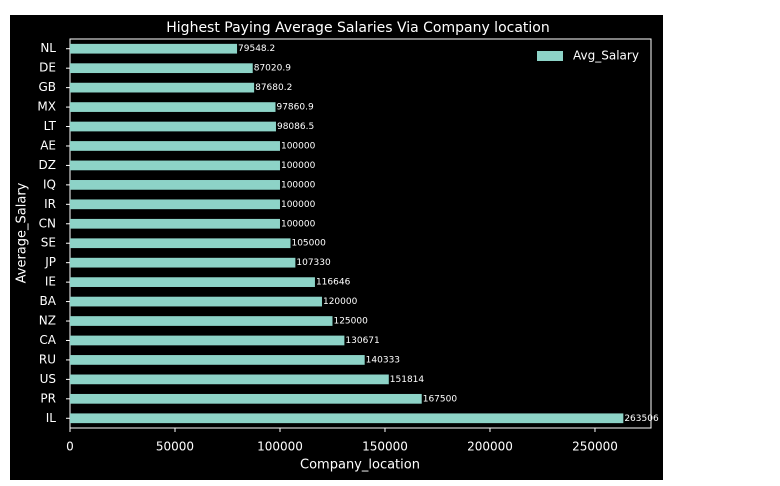  What do you see at coordinates (46, 107) in the screenshot?
I see `y-tick-label: MX` at bounding box center [46, 107].